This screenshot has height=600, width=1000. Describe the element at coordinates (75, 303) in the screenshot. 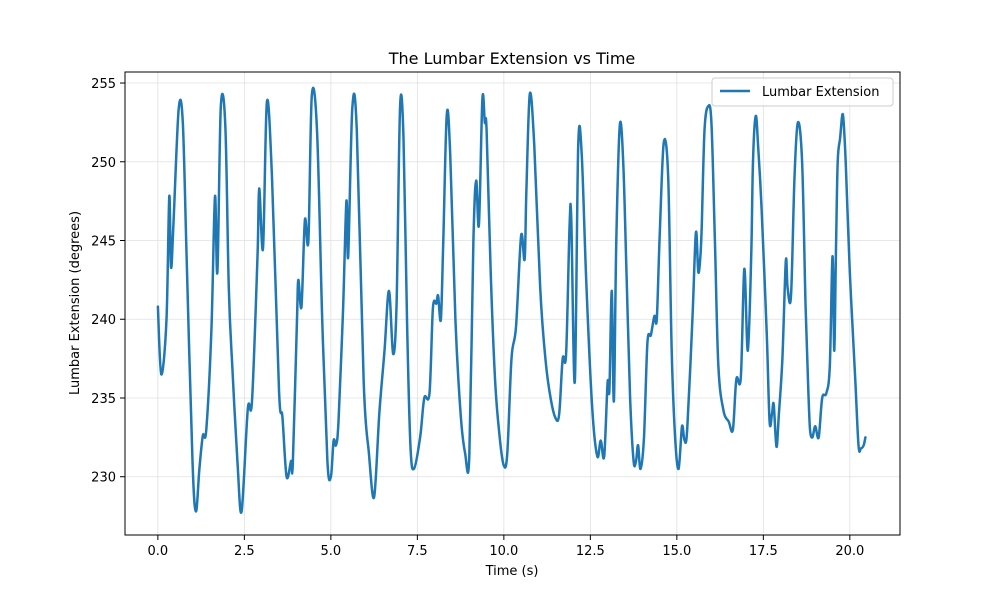

I see `y-axis-label: Lumbar Extension (degrees)` at that location.